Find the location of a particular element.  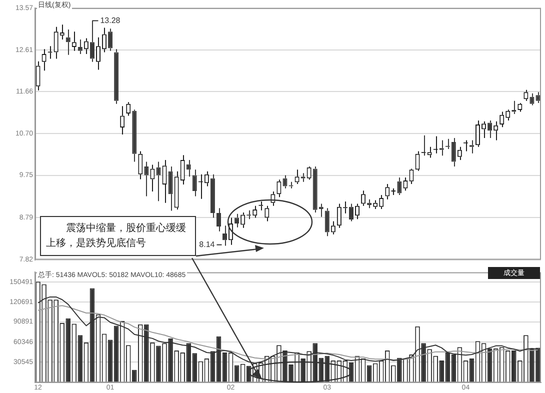

annotation: 13.28 is located at coordinates (110, 20).